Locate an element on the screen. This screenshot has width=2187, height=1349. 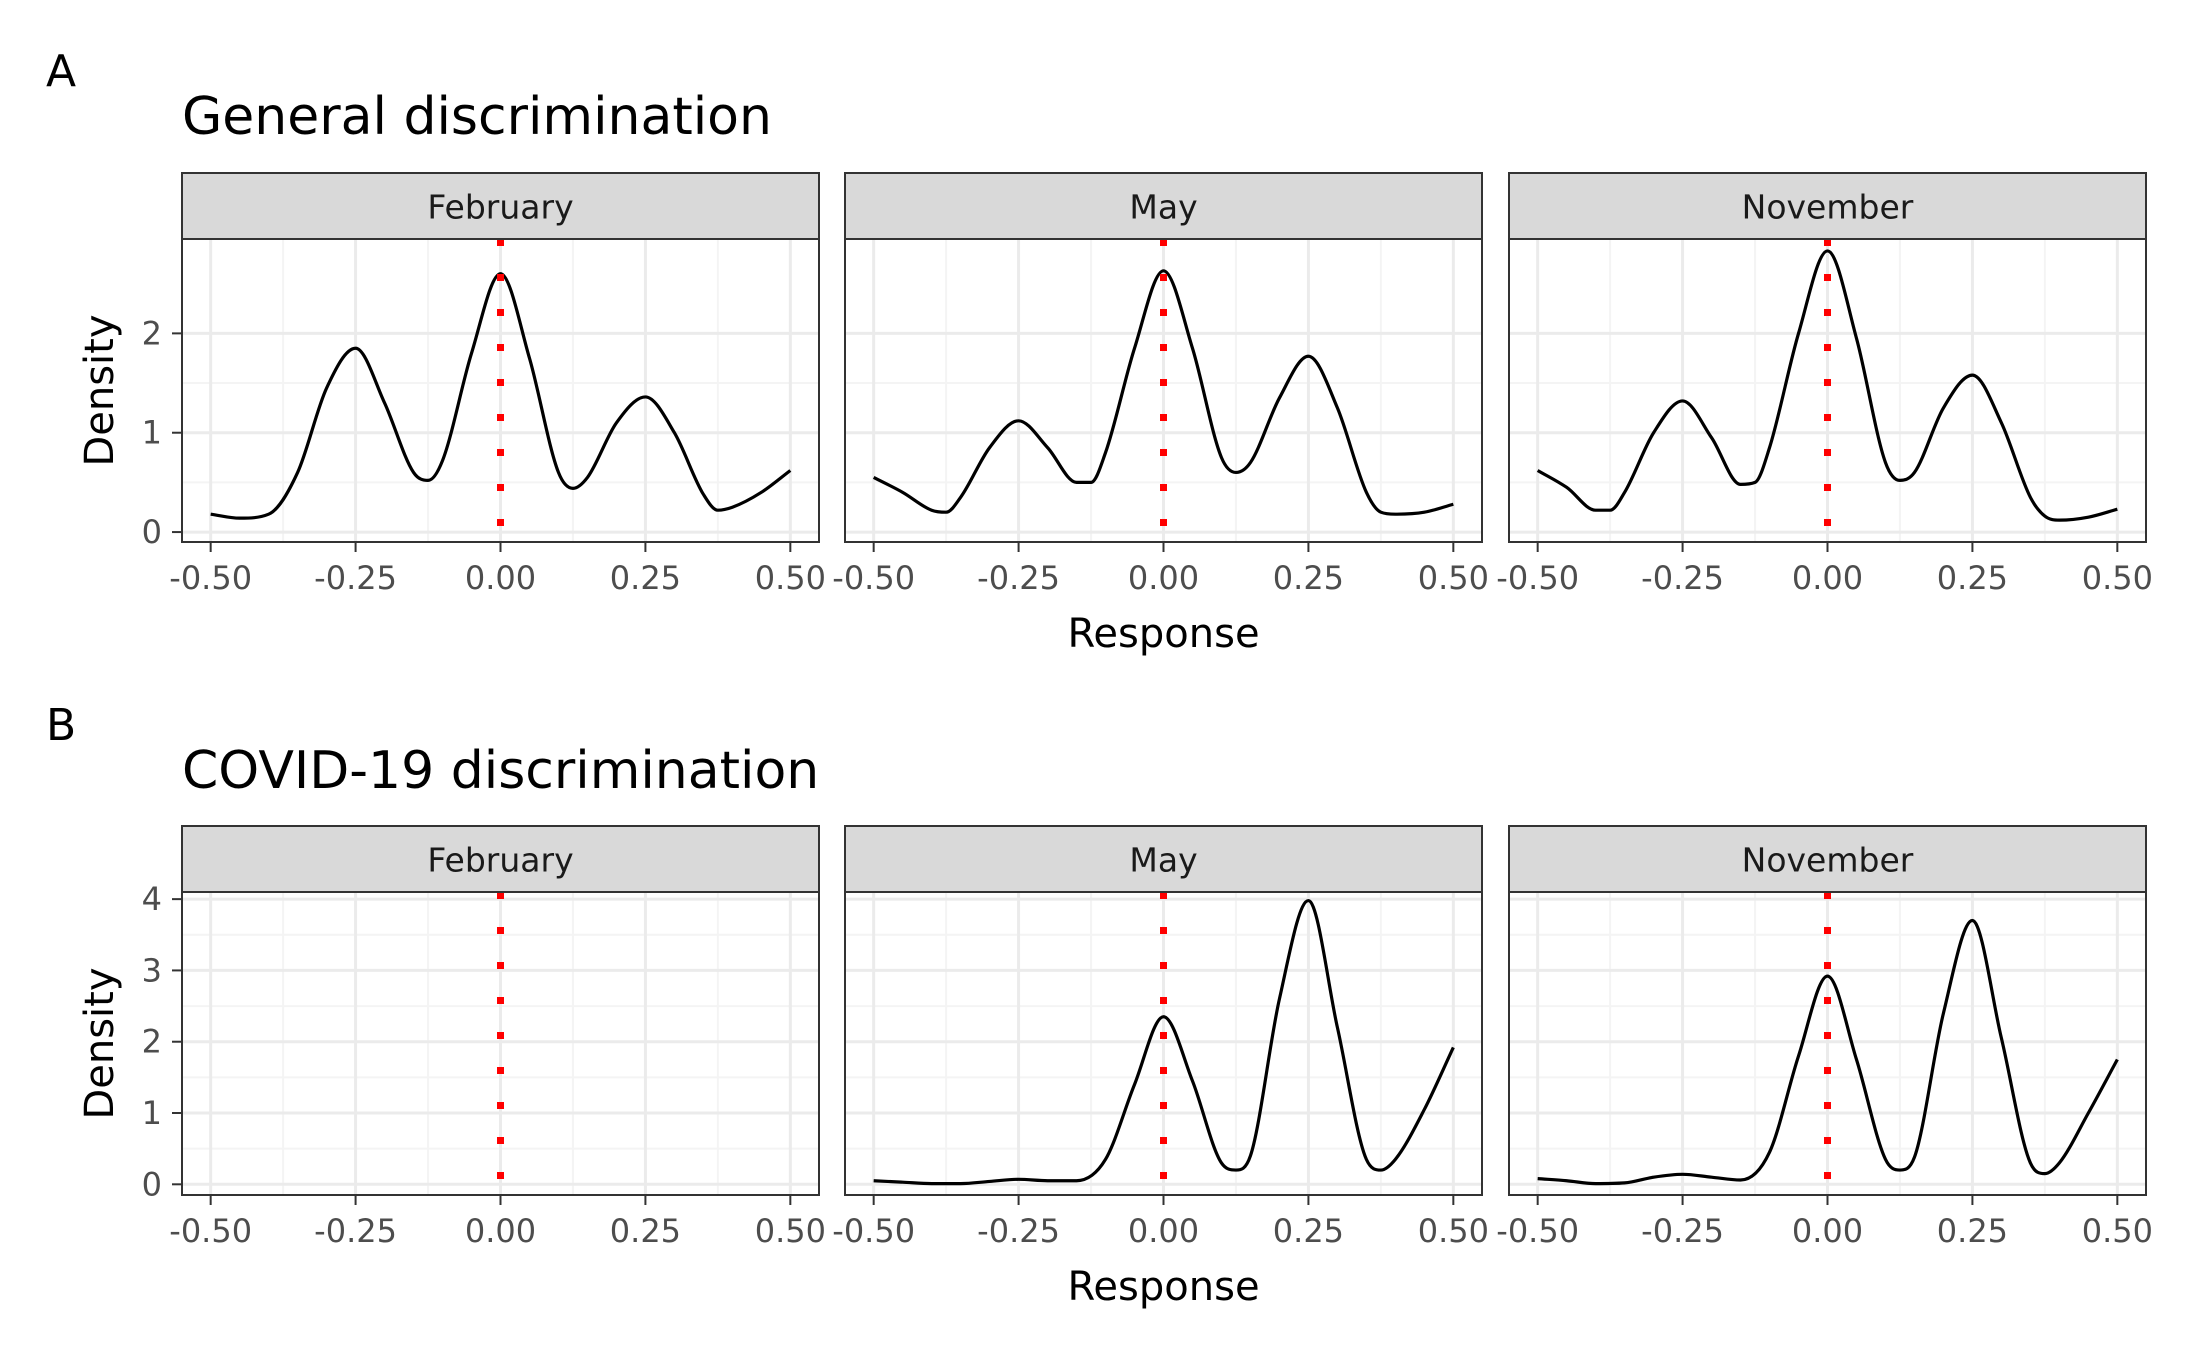
panel-a-title: General discrimination is located at coordinates (477, 117).